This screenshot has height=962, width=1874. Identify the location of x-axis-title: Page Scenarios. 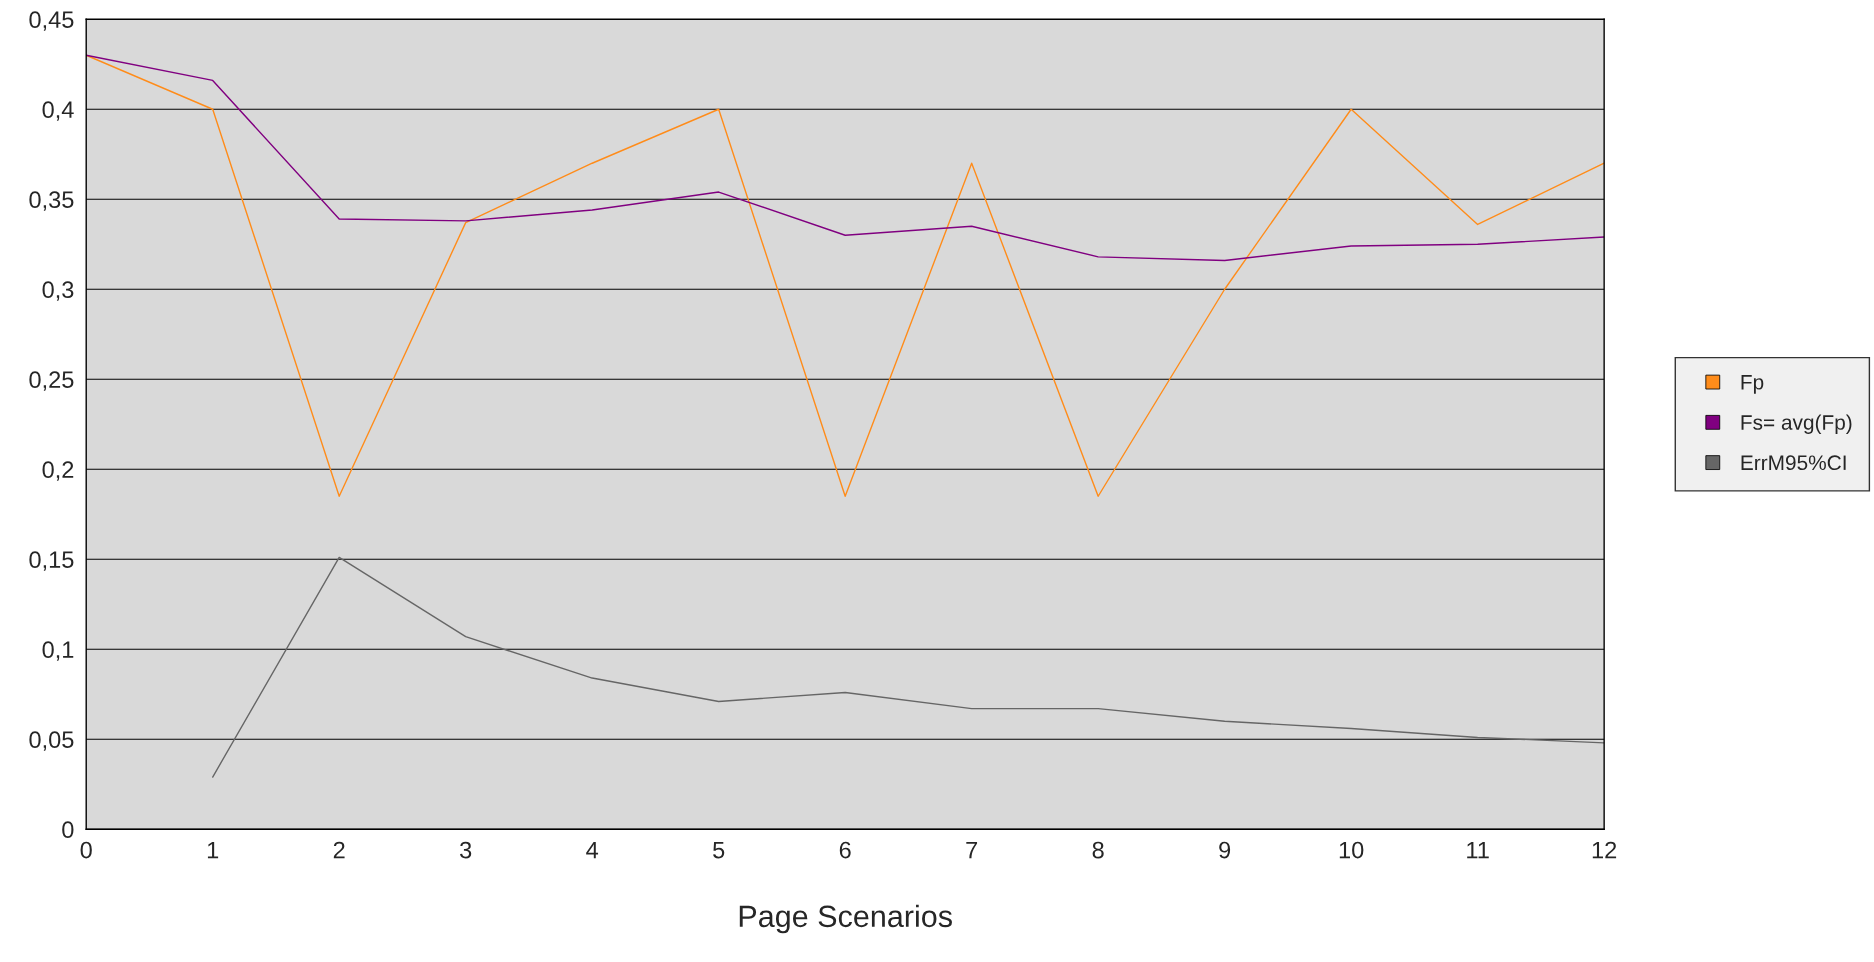
(845, 919).